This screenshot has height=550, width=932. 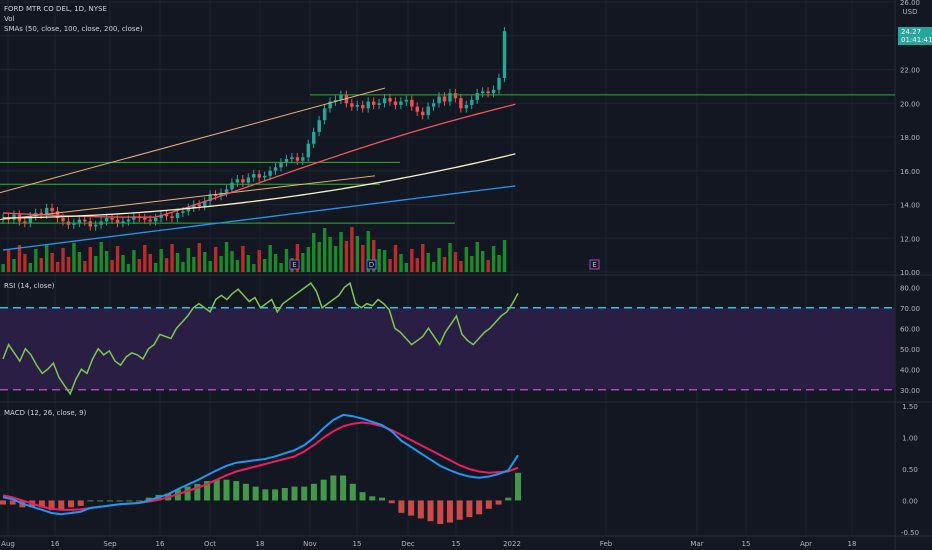 What do you see at coordinates (746, 544) in the screenshot?
I see `time-axis-label: 15` at bounding box center [746, 544].